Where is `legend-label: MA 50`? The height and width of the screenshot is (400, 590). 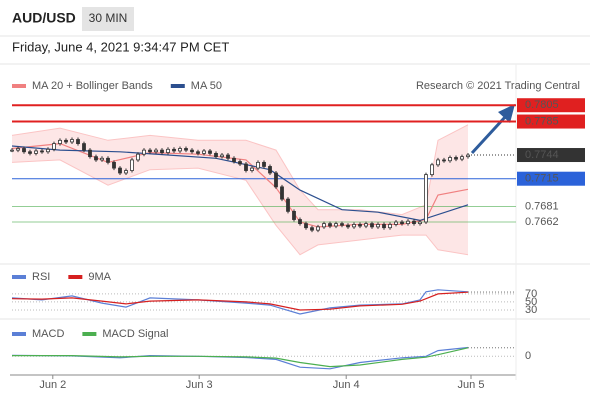 legend-label: MA 50 is located at coordinates (206, 86).